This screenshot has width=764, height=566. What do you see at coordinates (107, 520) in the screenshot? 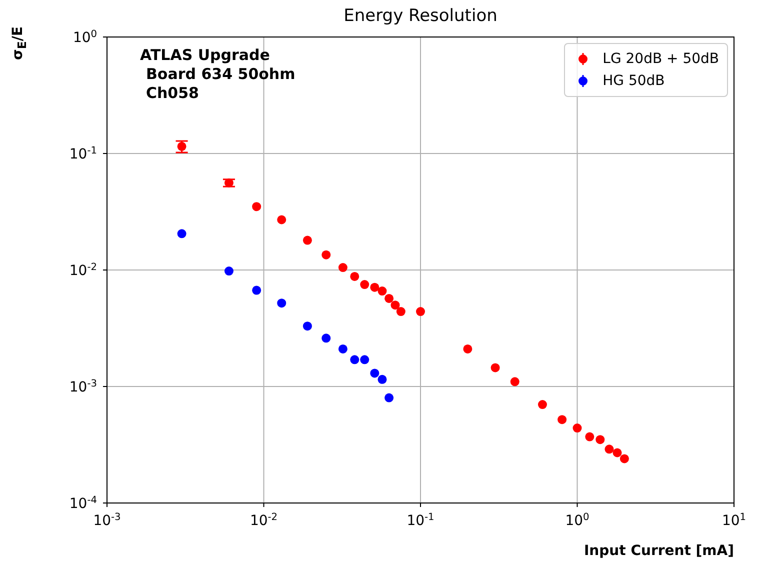
I see `x-tick-label: 10$^{-3}$` at bounding box center [107, 520].